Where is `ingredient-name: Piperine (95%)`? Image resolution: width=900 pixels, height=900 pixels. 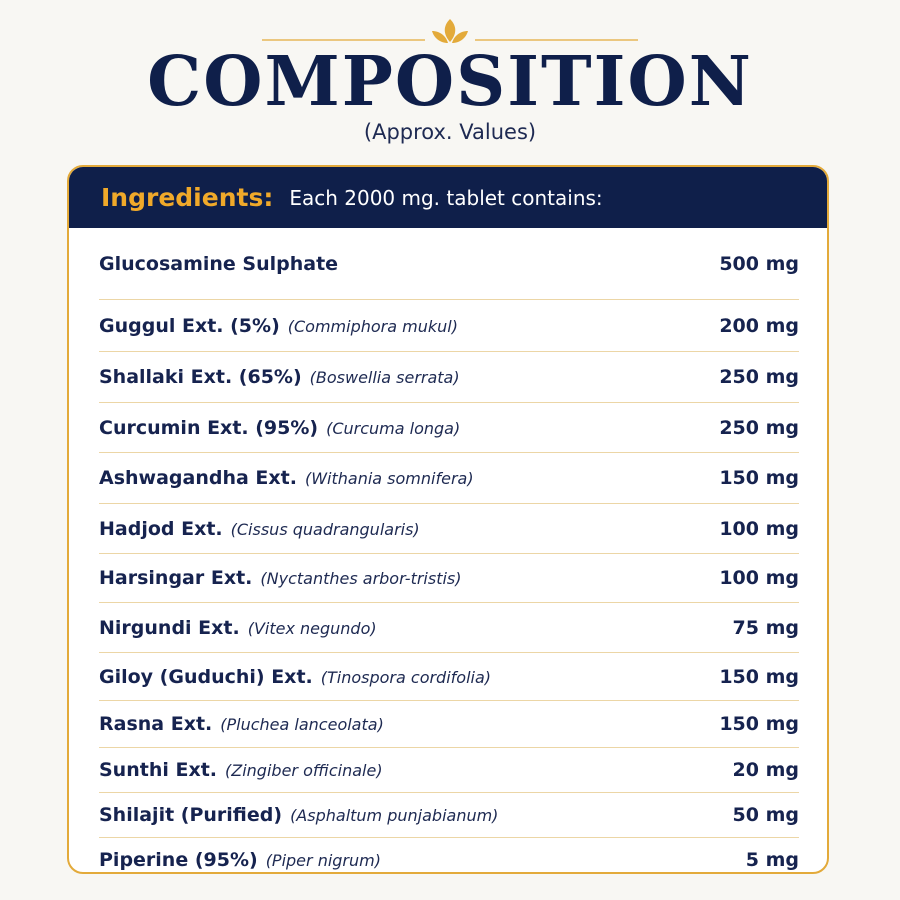 ingredient-name: Piperine (95%) is located at coordinates (178, 859).